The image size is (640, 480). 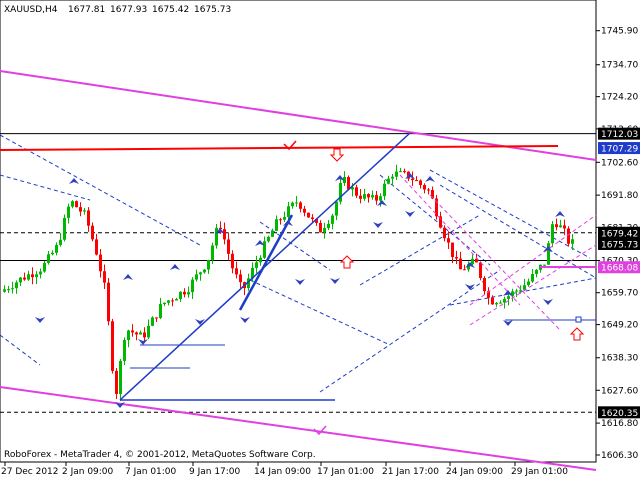 What do you see at coordinates (619, 245) in the screenshot?
I see `price-label: 1675.73` at bounding box center [619, 245].